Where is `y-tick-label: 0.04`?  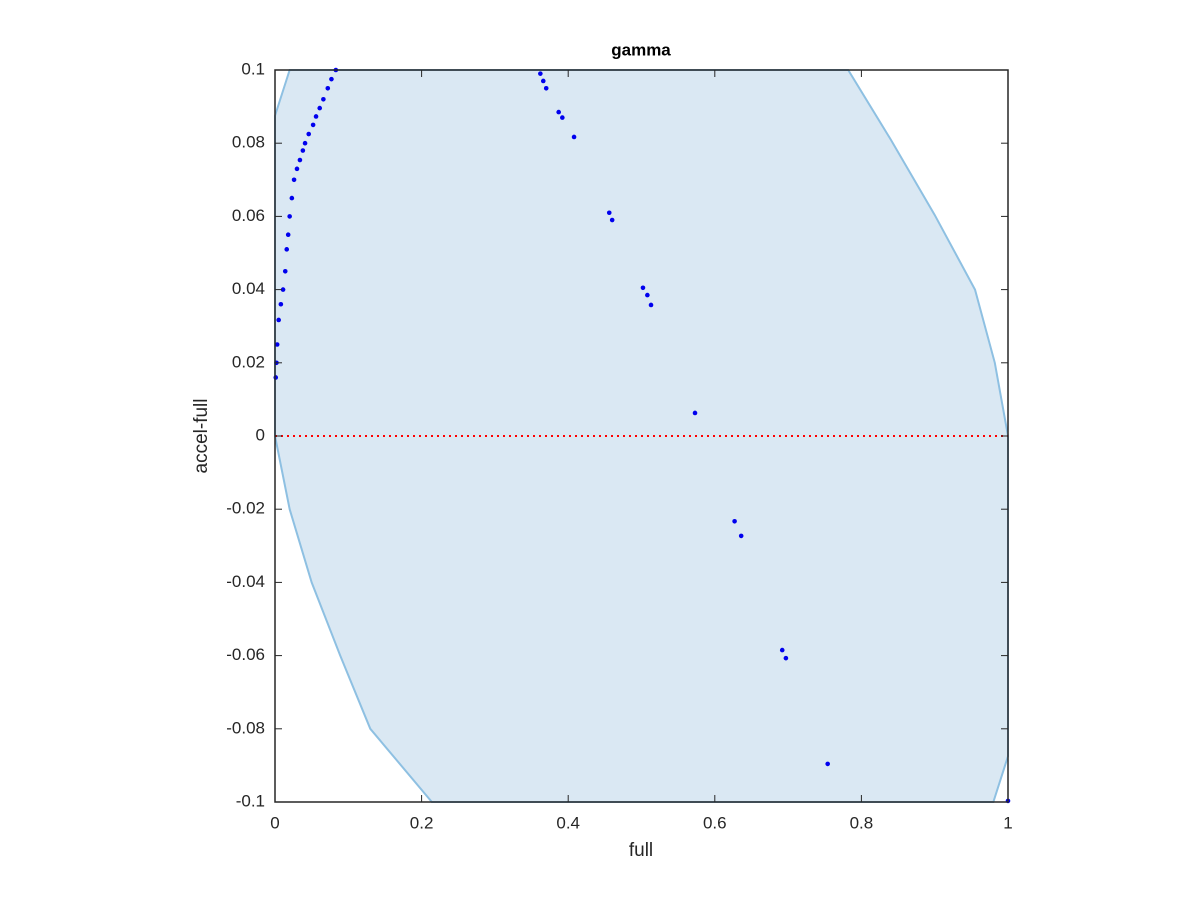
y-tick-label: 0.04 is located at coordinates (248, 288).